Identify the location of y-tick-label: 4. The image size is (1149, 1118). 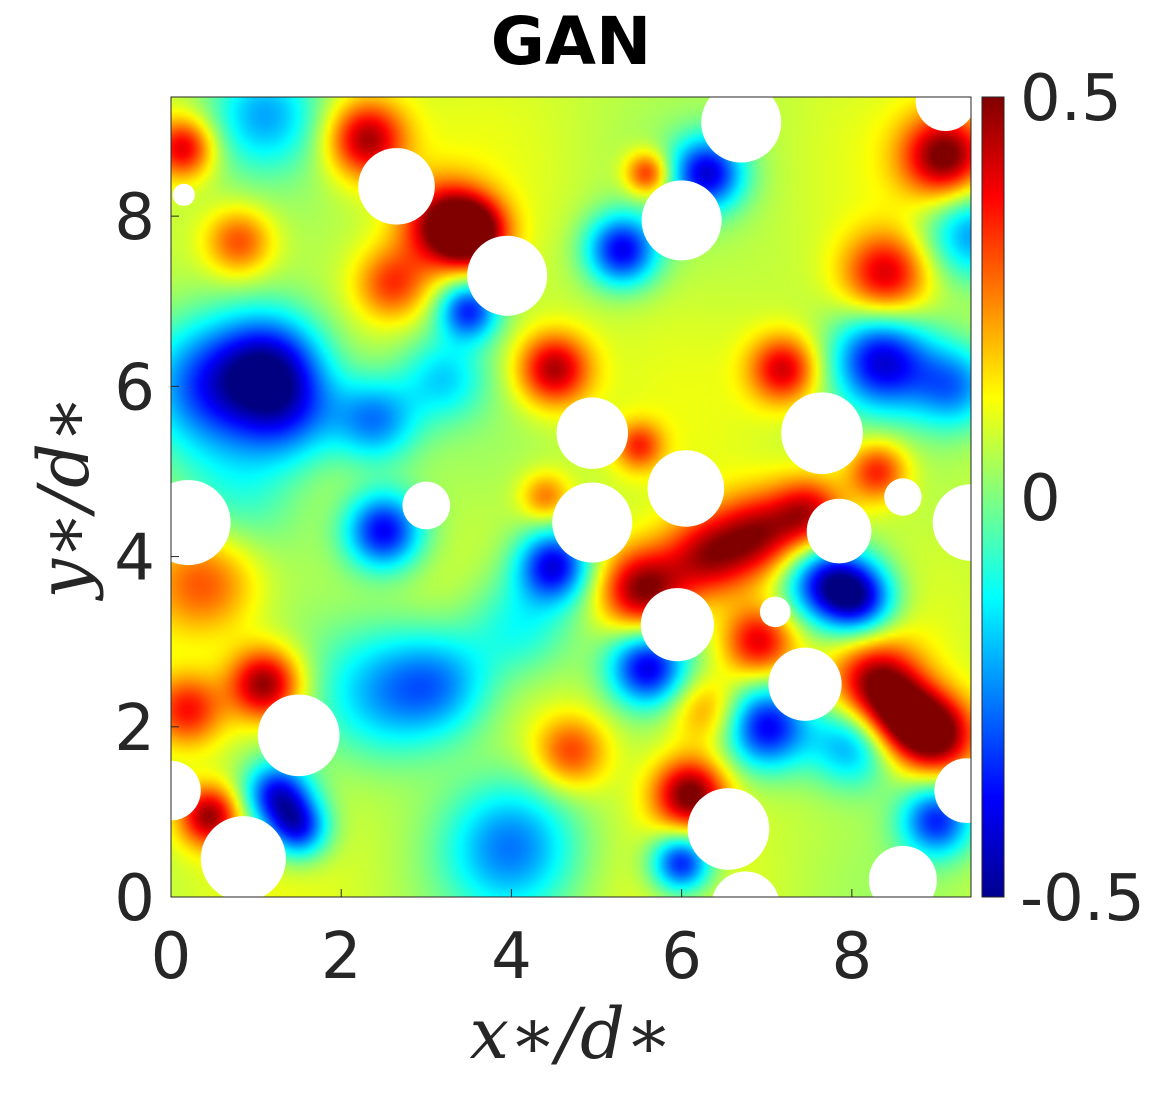
(134, 559).